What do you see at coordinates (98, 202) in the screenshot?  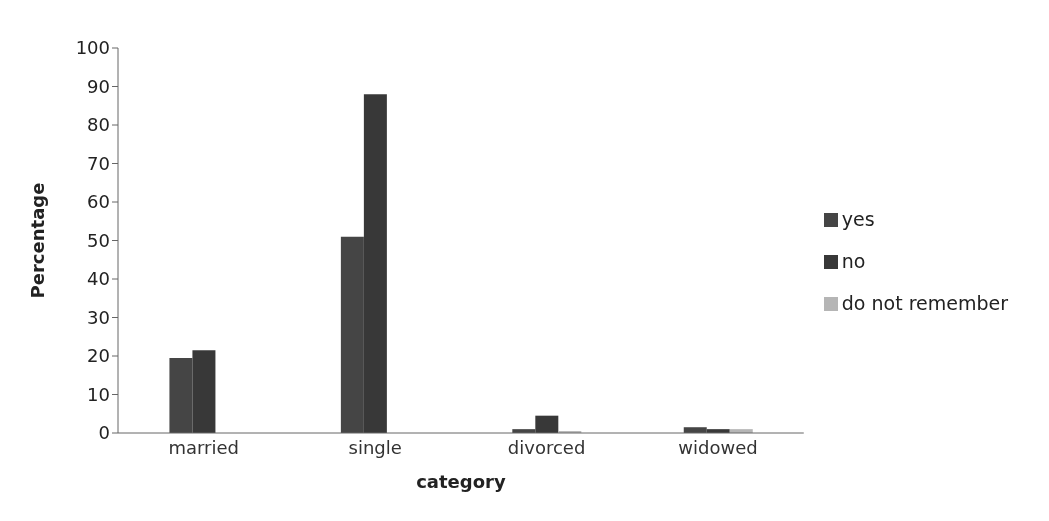 I see `y-tick-label: 60` at bounding box center [98, 202].